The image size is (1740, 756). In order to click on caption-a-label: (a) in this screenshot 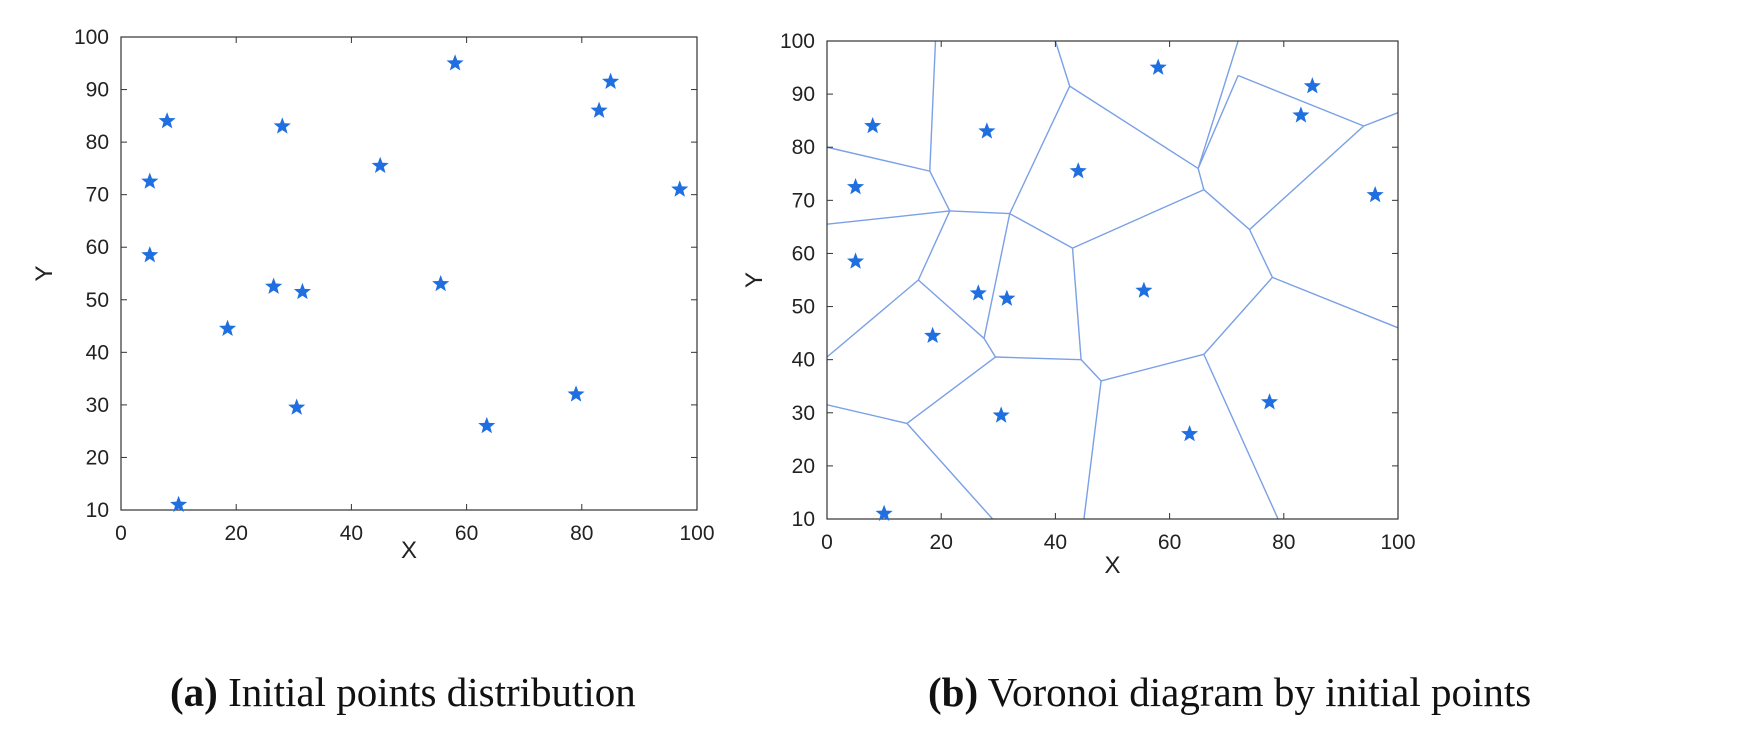, I will do `click(194, 692)`.